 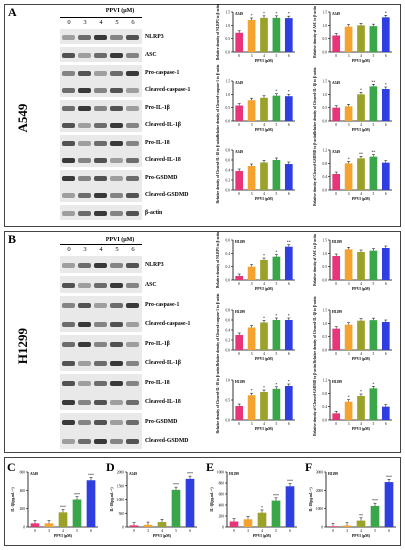 What do you see at coordinates (264, 284) in the screenshot?
I see `chart-6-x-tick-2: 4` at bounding box center [264, 284].